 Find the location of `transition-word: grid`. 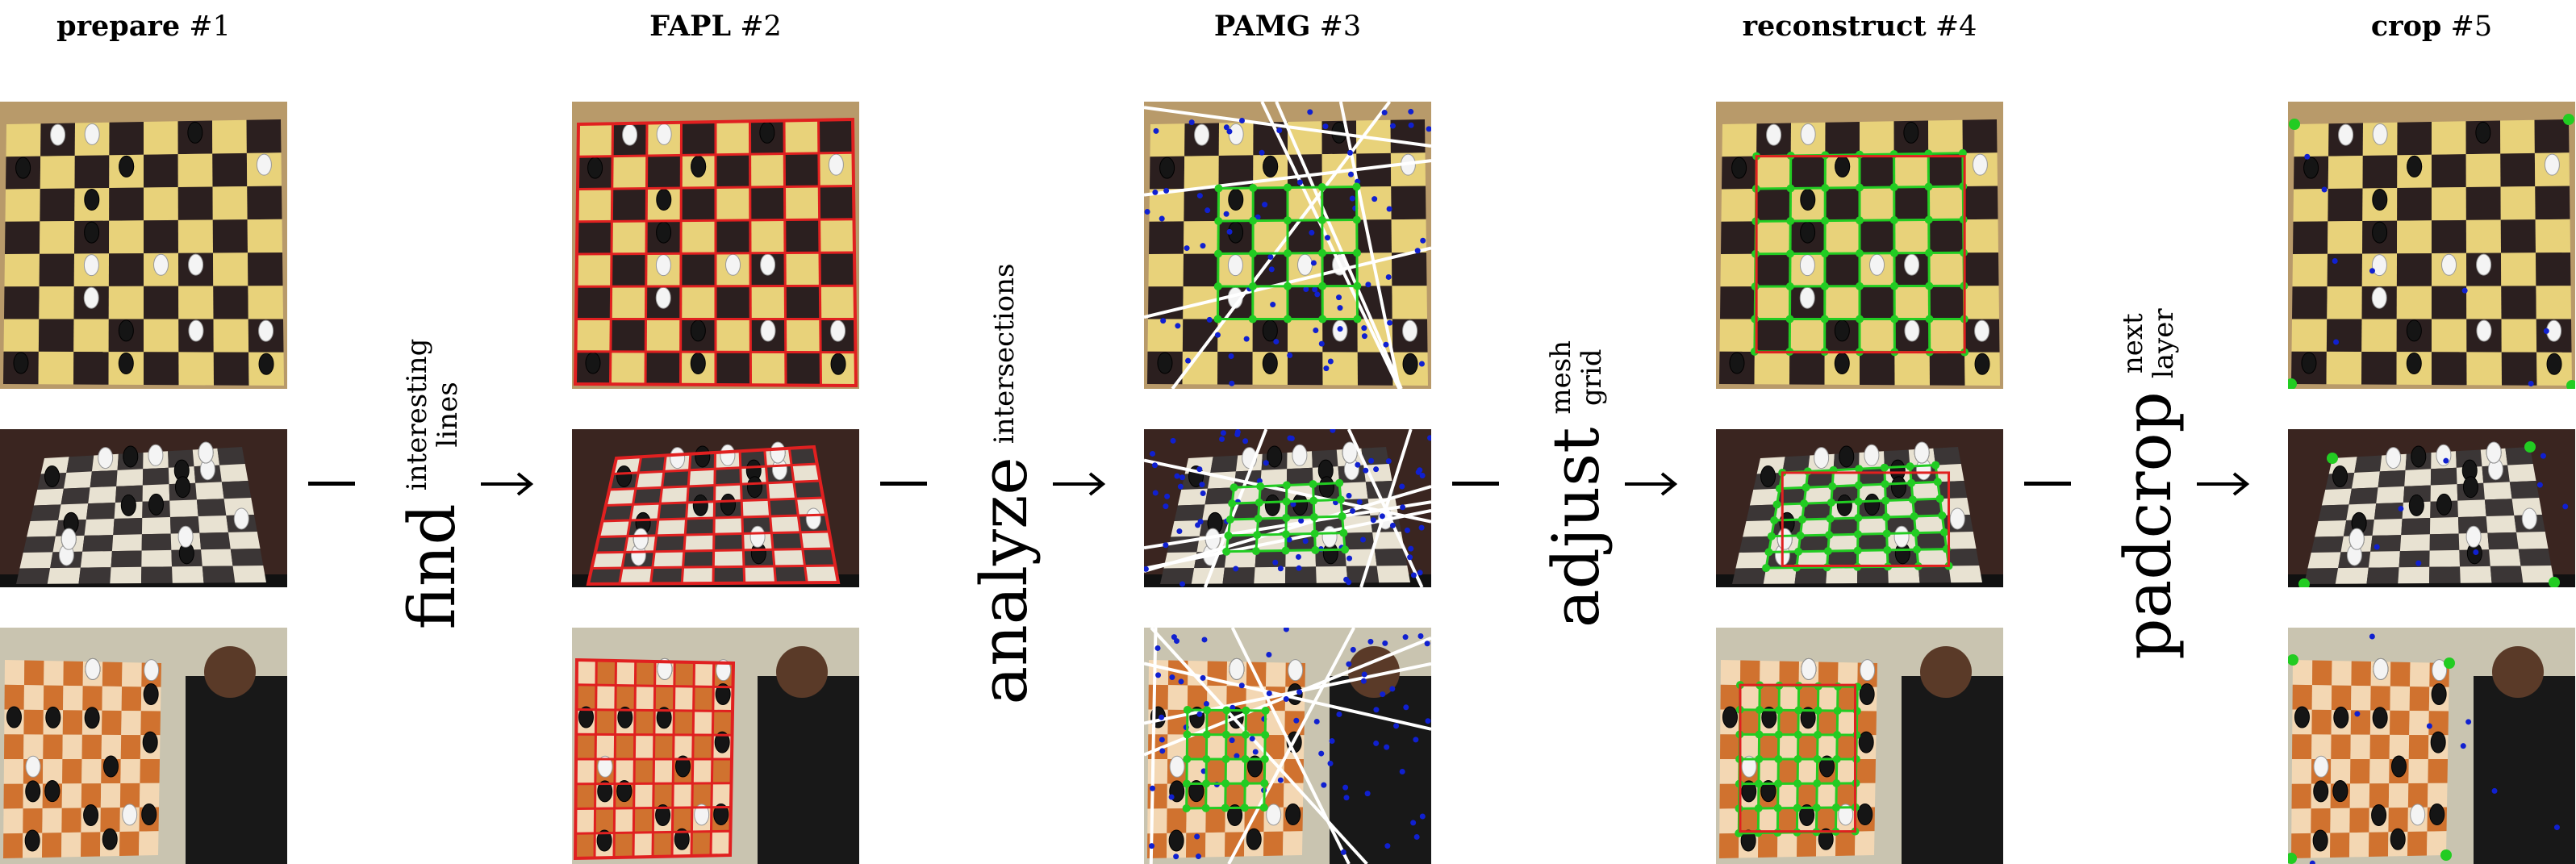

transition-word: grid is located at coordinates (1592, 378).